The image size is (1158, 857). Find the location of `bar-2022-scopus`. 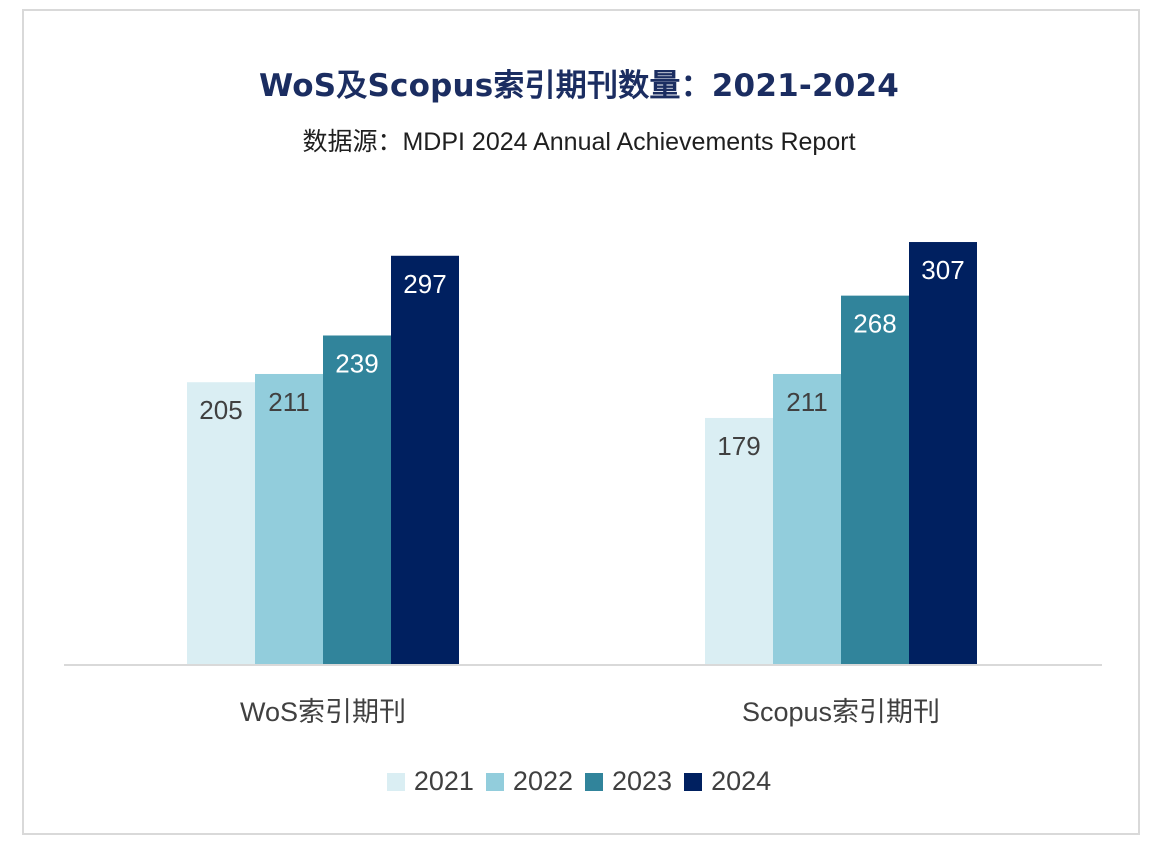

bar-2022-scopus is located at coordinates (807, 519).